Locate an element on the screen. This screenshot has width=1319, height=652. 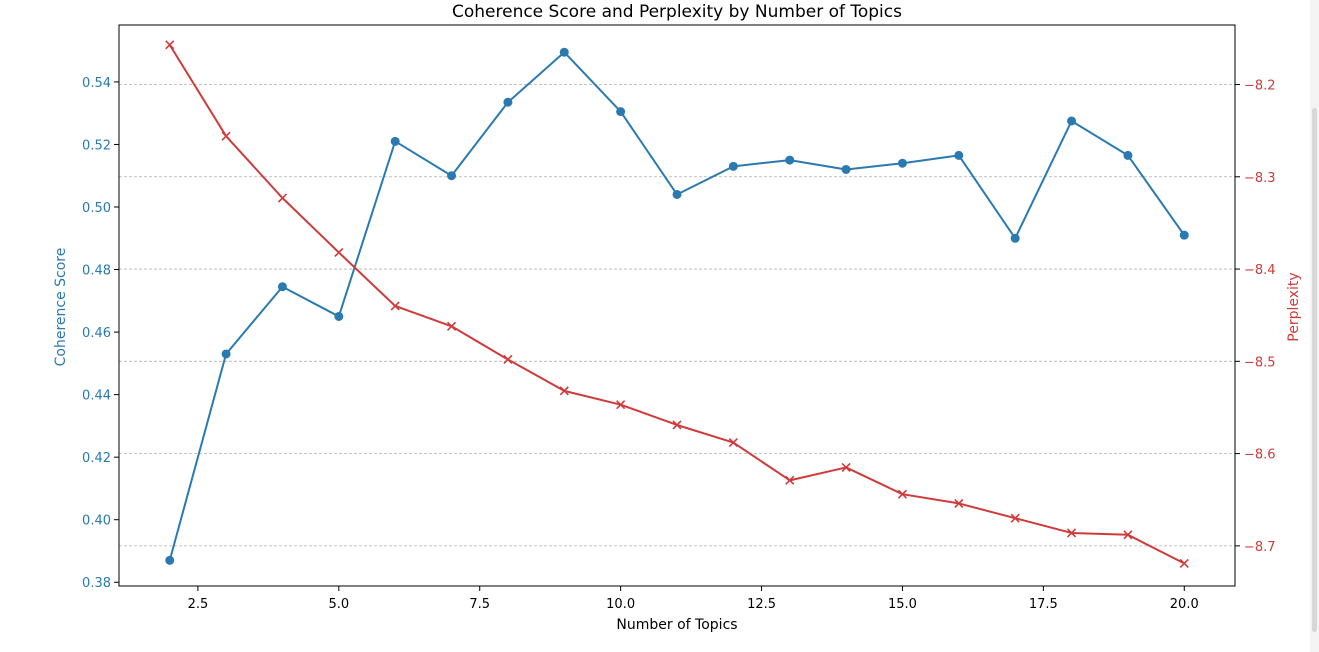
y-left-tick-label: 0.48 is located at coordinates (96, 271).